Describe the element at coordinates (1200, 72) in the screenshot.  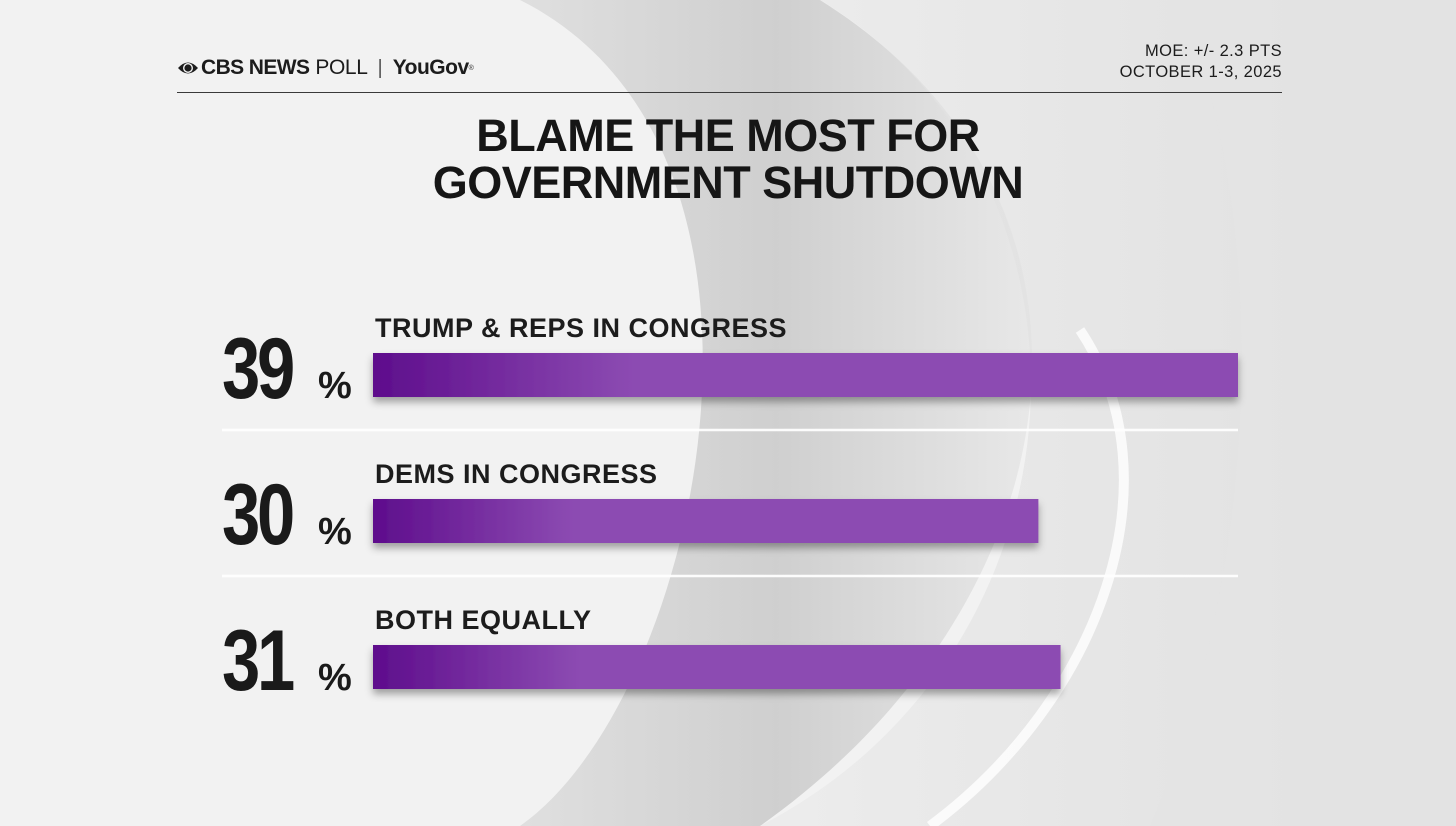
I see `poll-dates: OCTOBER 1-3, 2025` at that location.